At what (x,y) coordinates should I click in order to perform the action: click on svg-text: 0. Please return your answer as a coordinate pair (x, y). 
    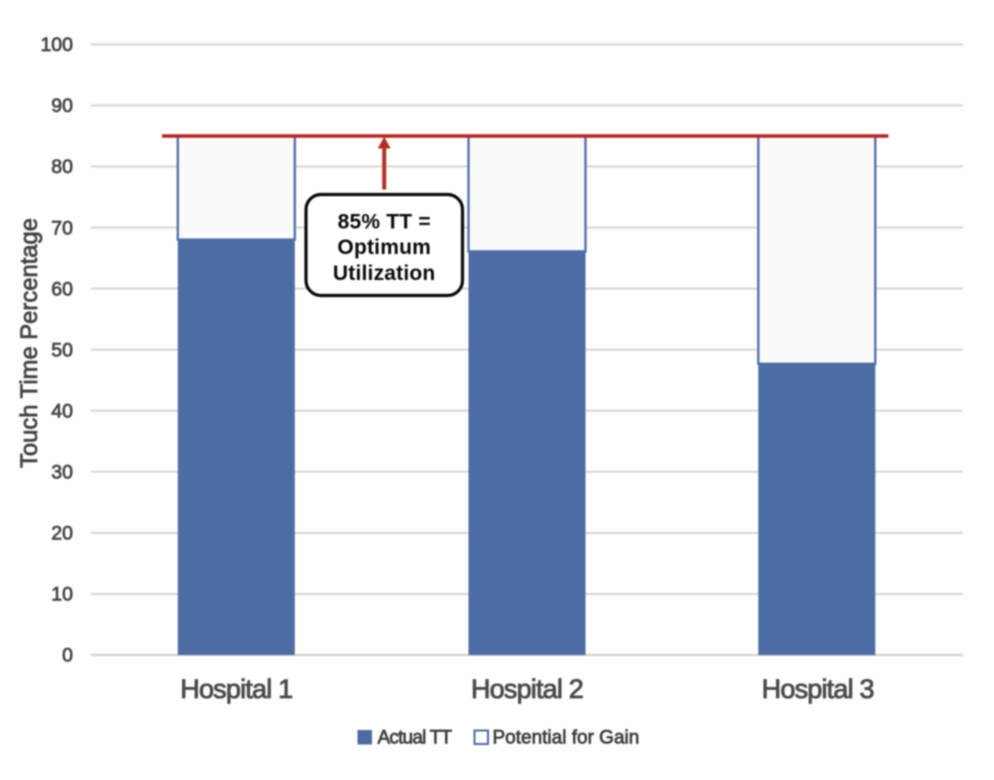
    Looking at the image, I should click on (67, 656).